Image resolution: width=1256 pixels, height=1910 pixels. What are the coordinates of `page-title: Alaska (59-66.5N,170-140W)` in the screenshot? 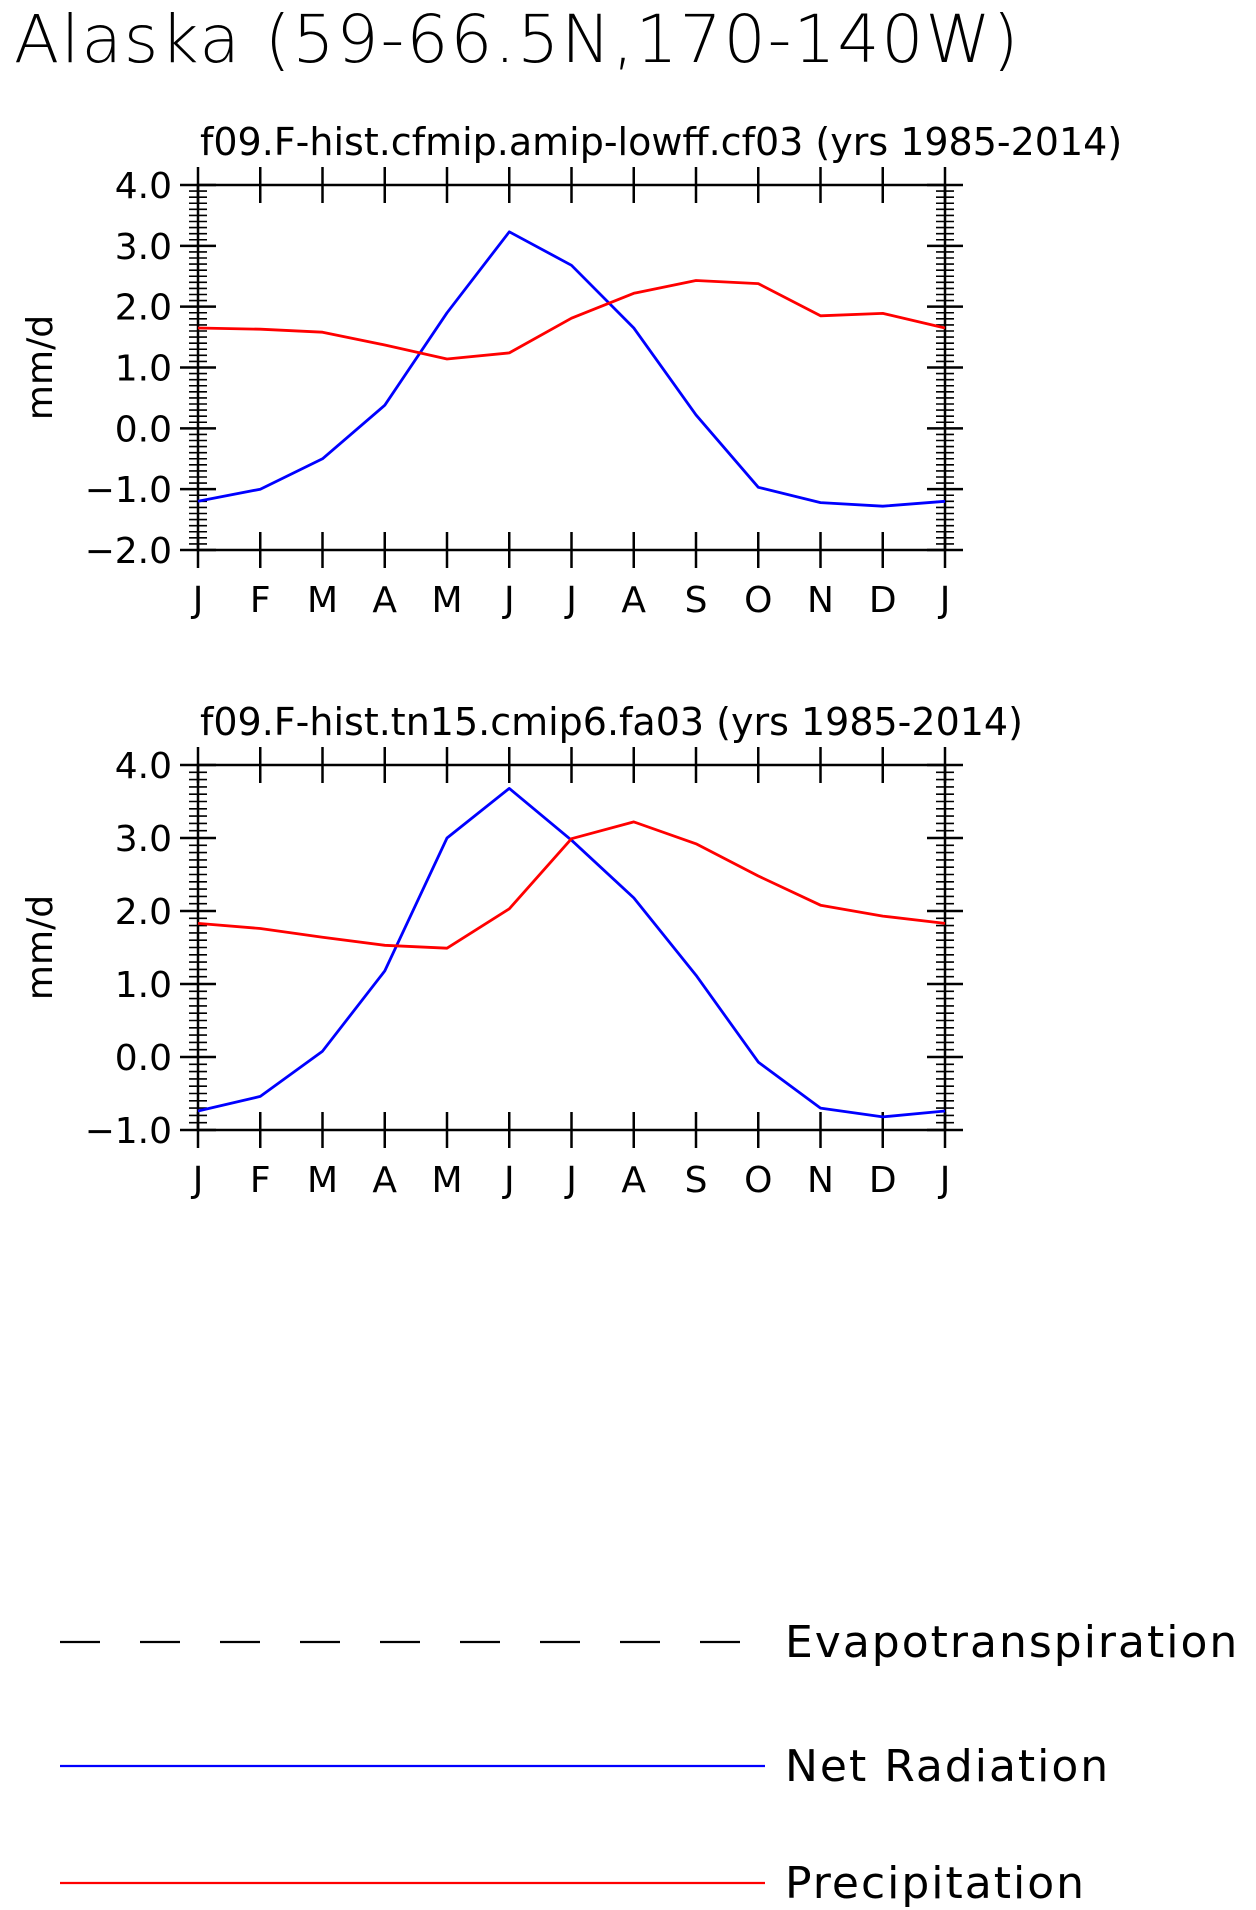 It's located at (517, 39).